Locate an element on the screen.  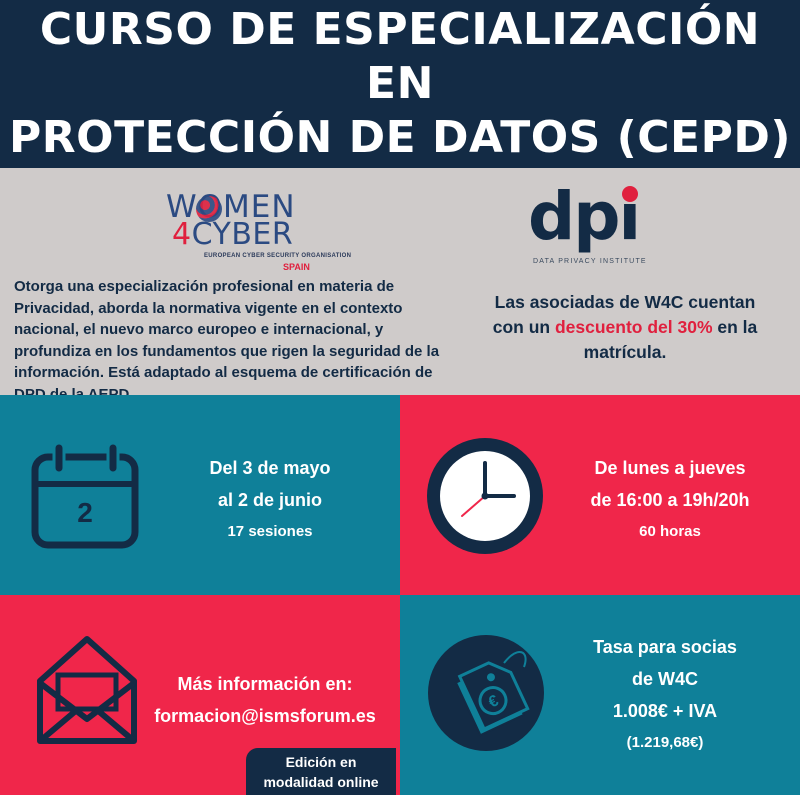
dates-sessions: 17 sesiones is located at coordinates (270, 531).